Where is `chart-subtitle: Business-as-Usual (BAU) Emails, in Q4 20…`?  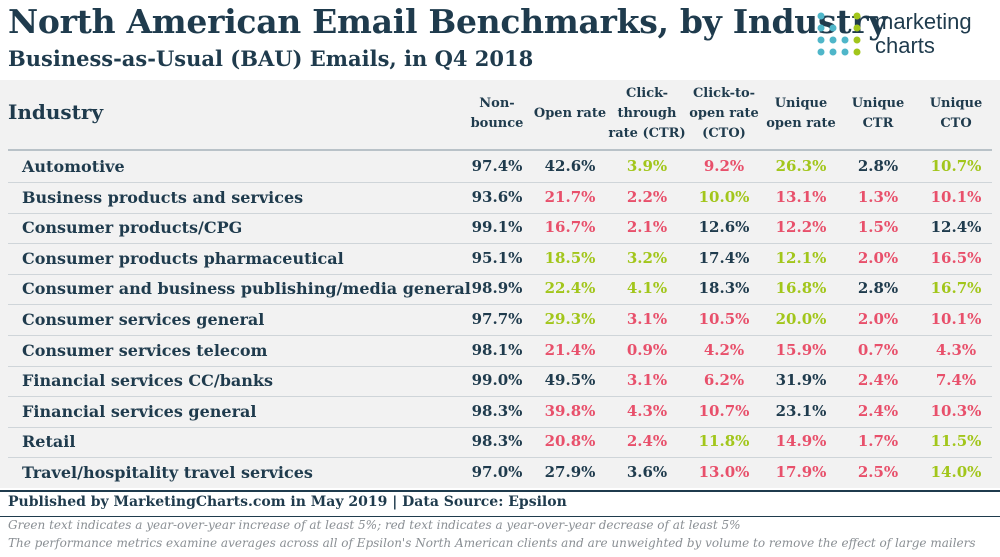
chart-subtitle: Business-as-Usual (BAU) Emails, in Q4 20… is located at coordinates (271, 58).